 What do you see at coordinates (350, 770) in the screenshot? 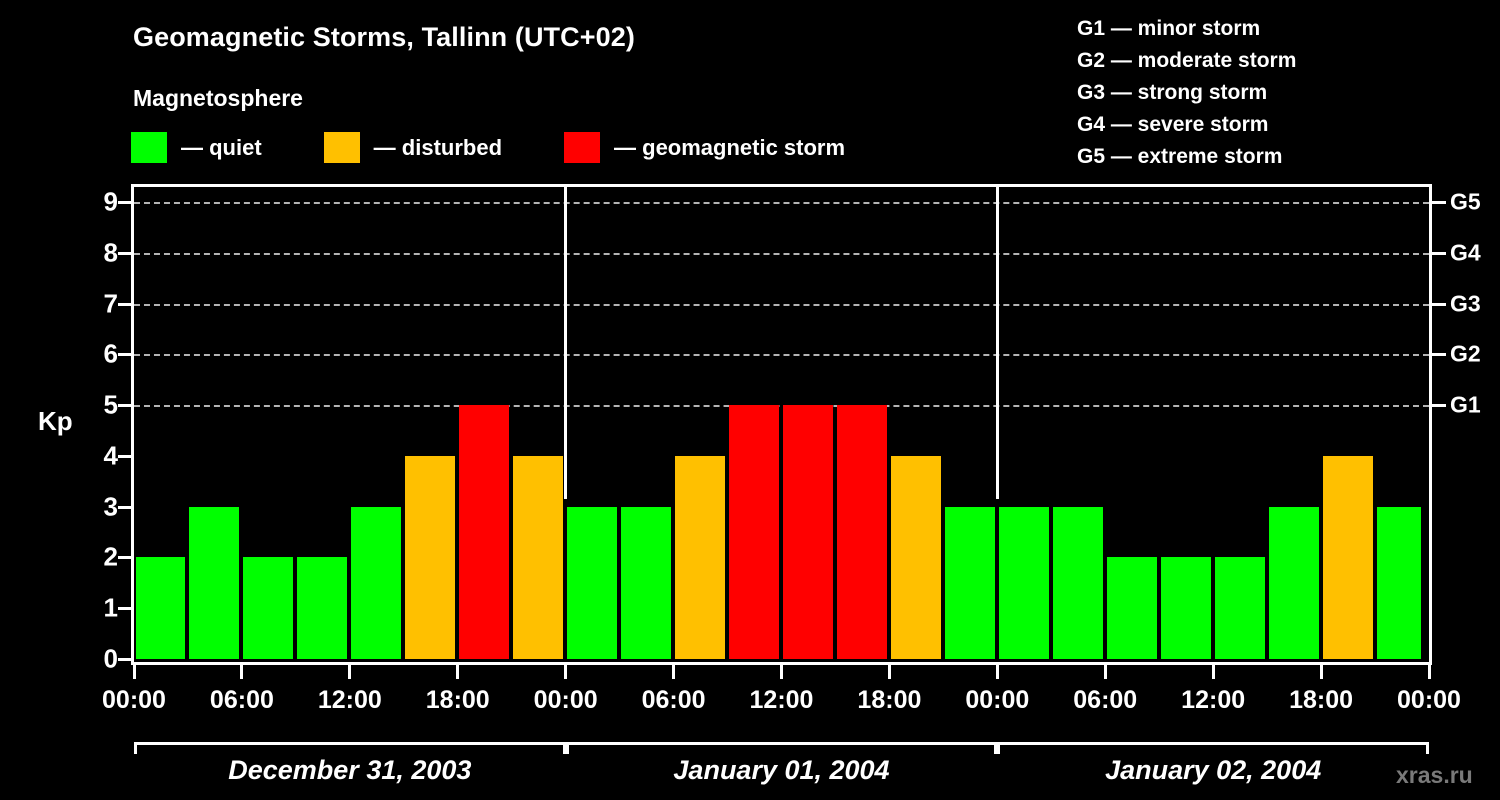
I see `day-label: December 31, 2003` at bounding box center [350, 770].